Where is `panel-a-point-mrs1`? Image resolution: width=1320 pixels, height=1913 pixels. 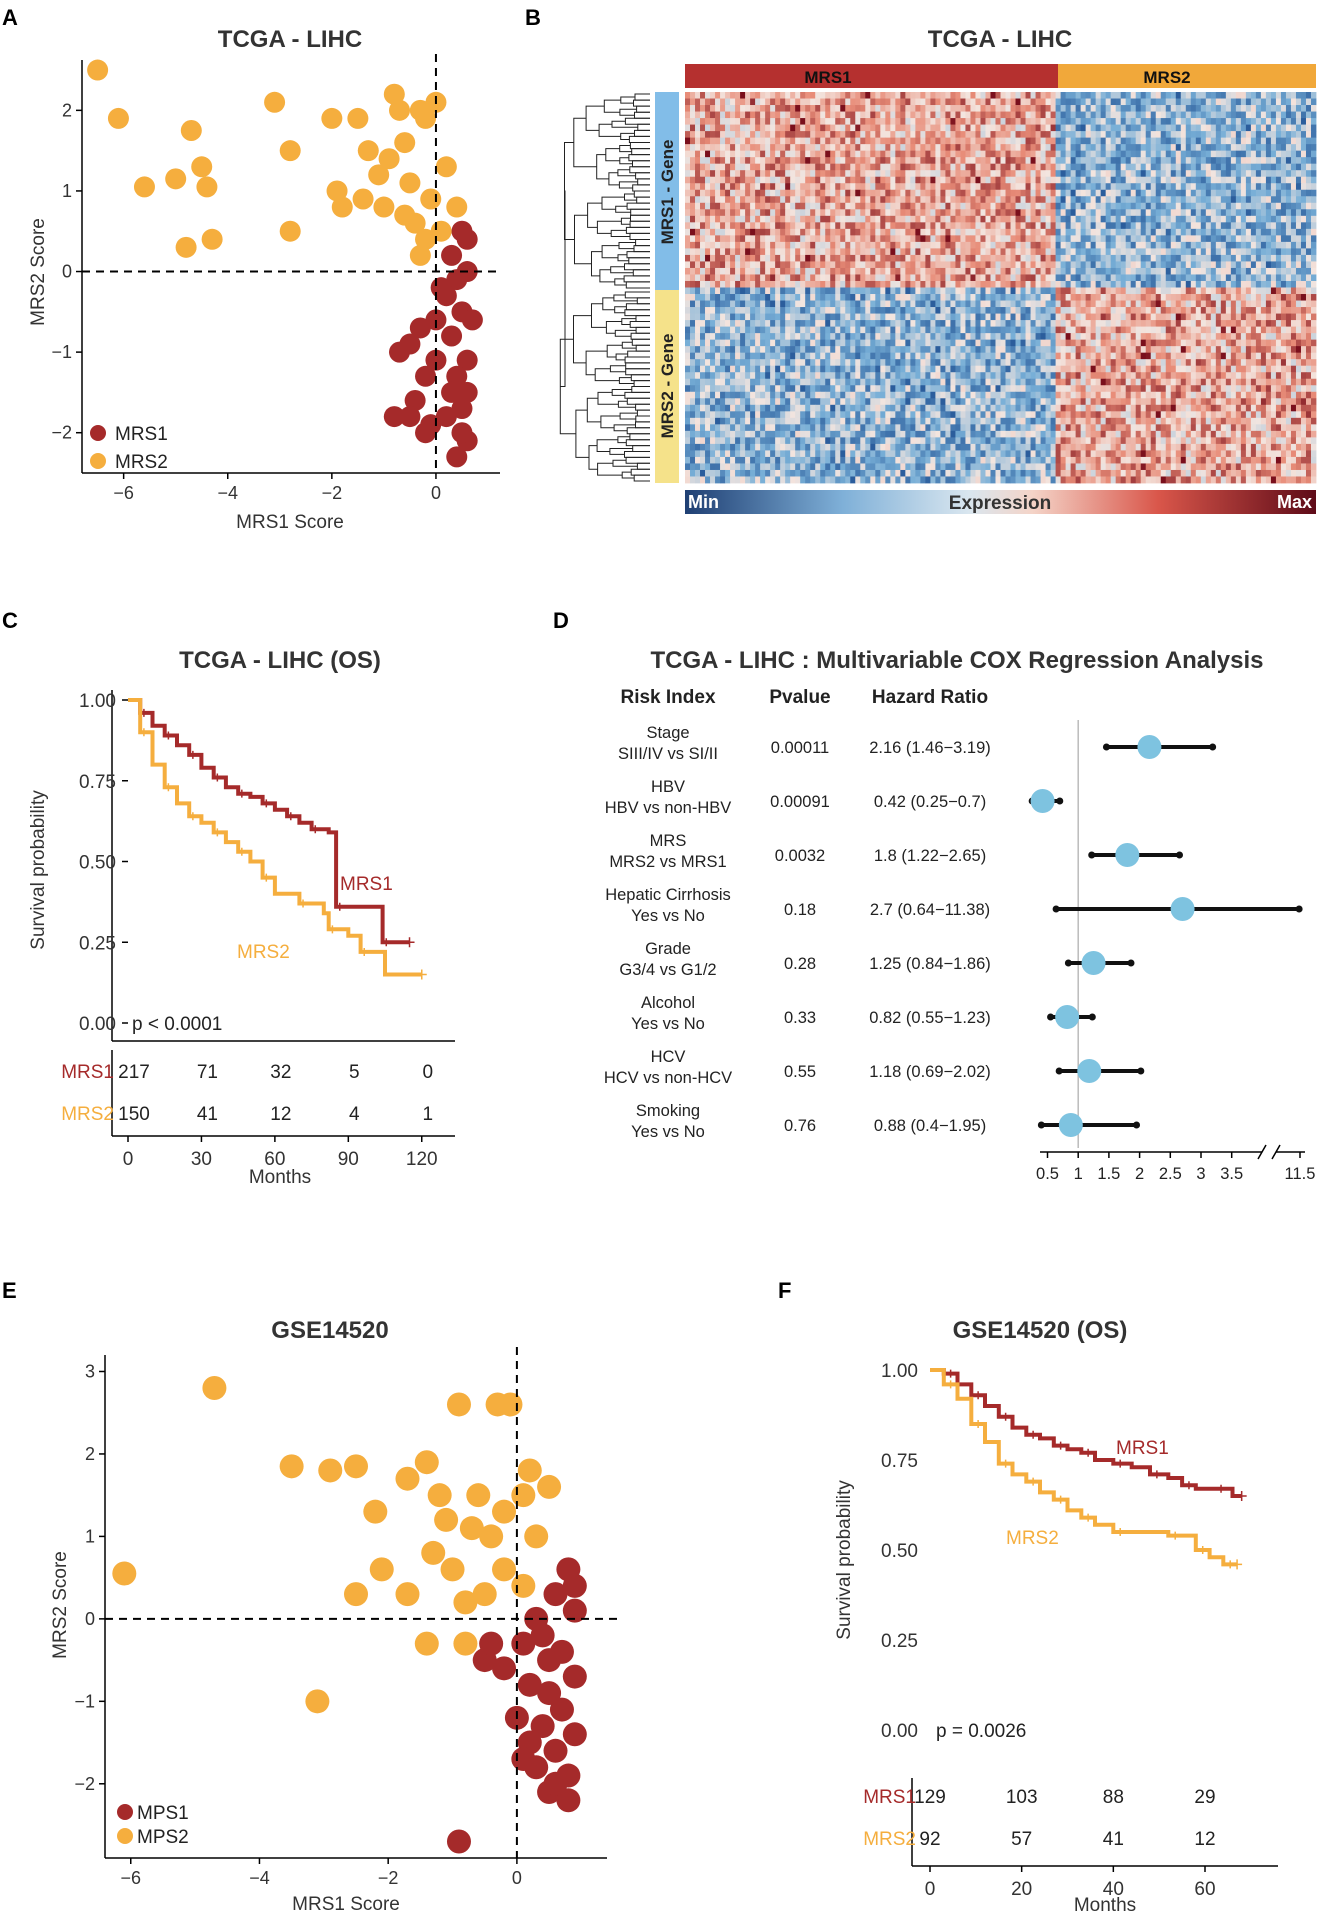 panel-a-point-mrs1 is located at coordinates (410, 417).